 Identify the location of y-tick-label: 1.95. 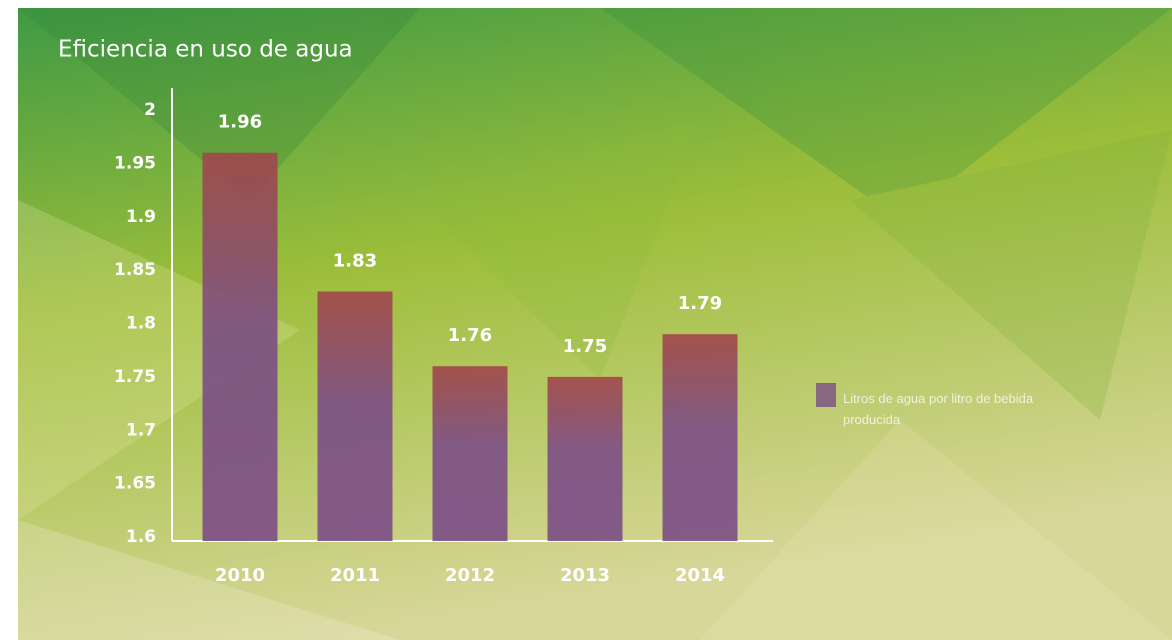
(135, 163).